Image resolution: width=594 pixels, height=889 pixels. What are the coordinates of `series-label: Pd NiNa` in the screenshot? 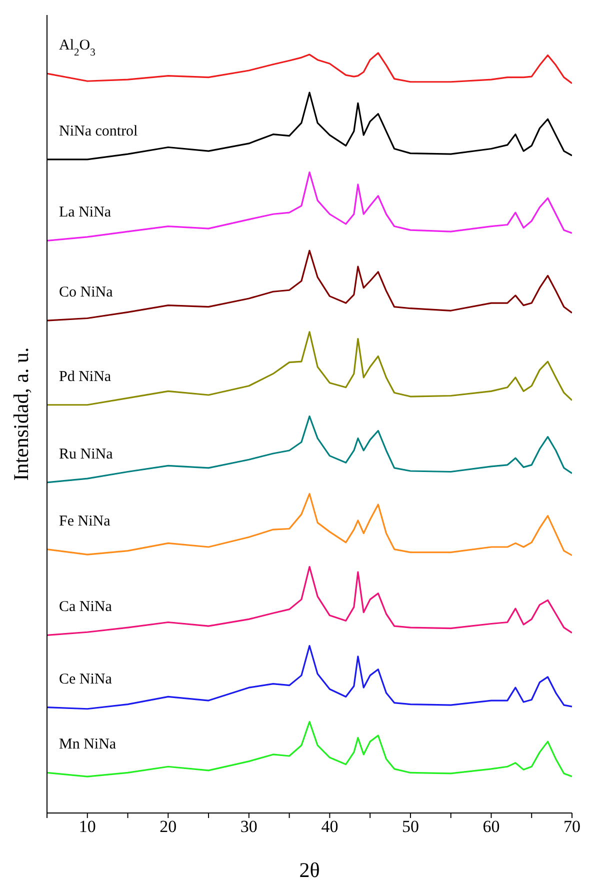 It's located at (85, 376).